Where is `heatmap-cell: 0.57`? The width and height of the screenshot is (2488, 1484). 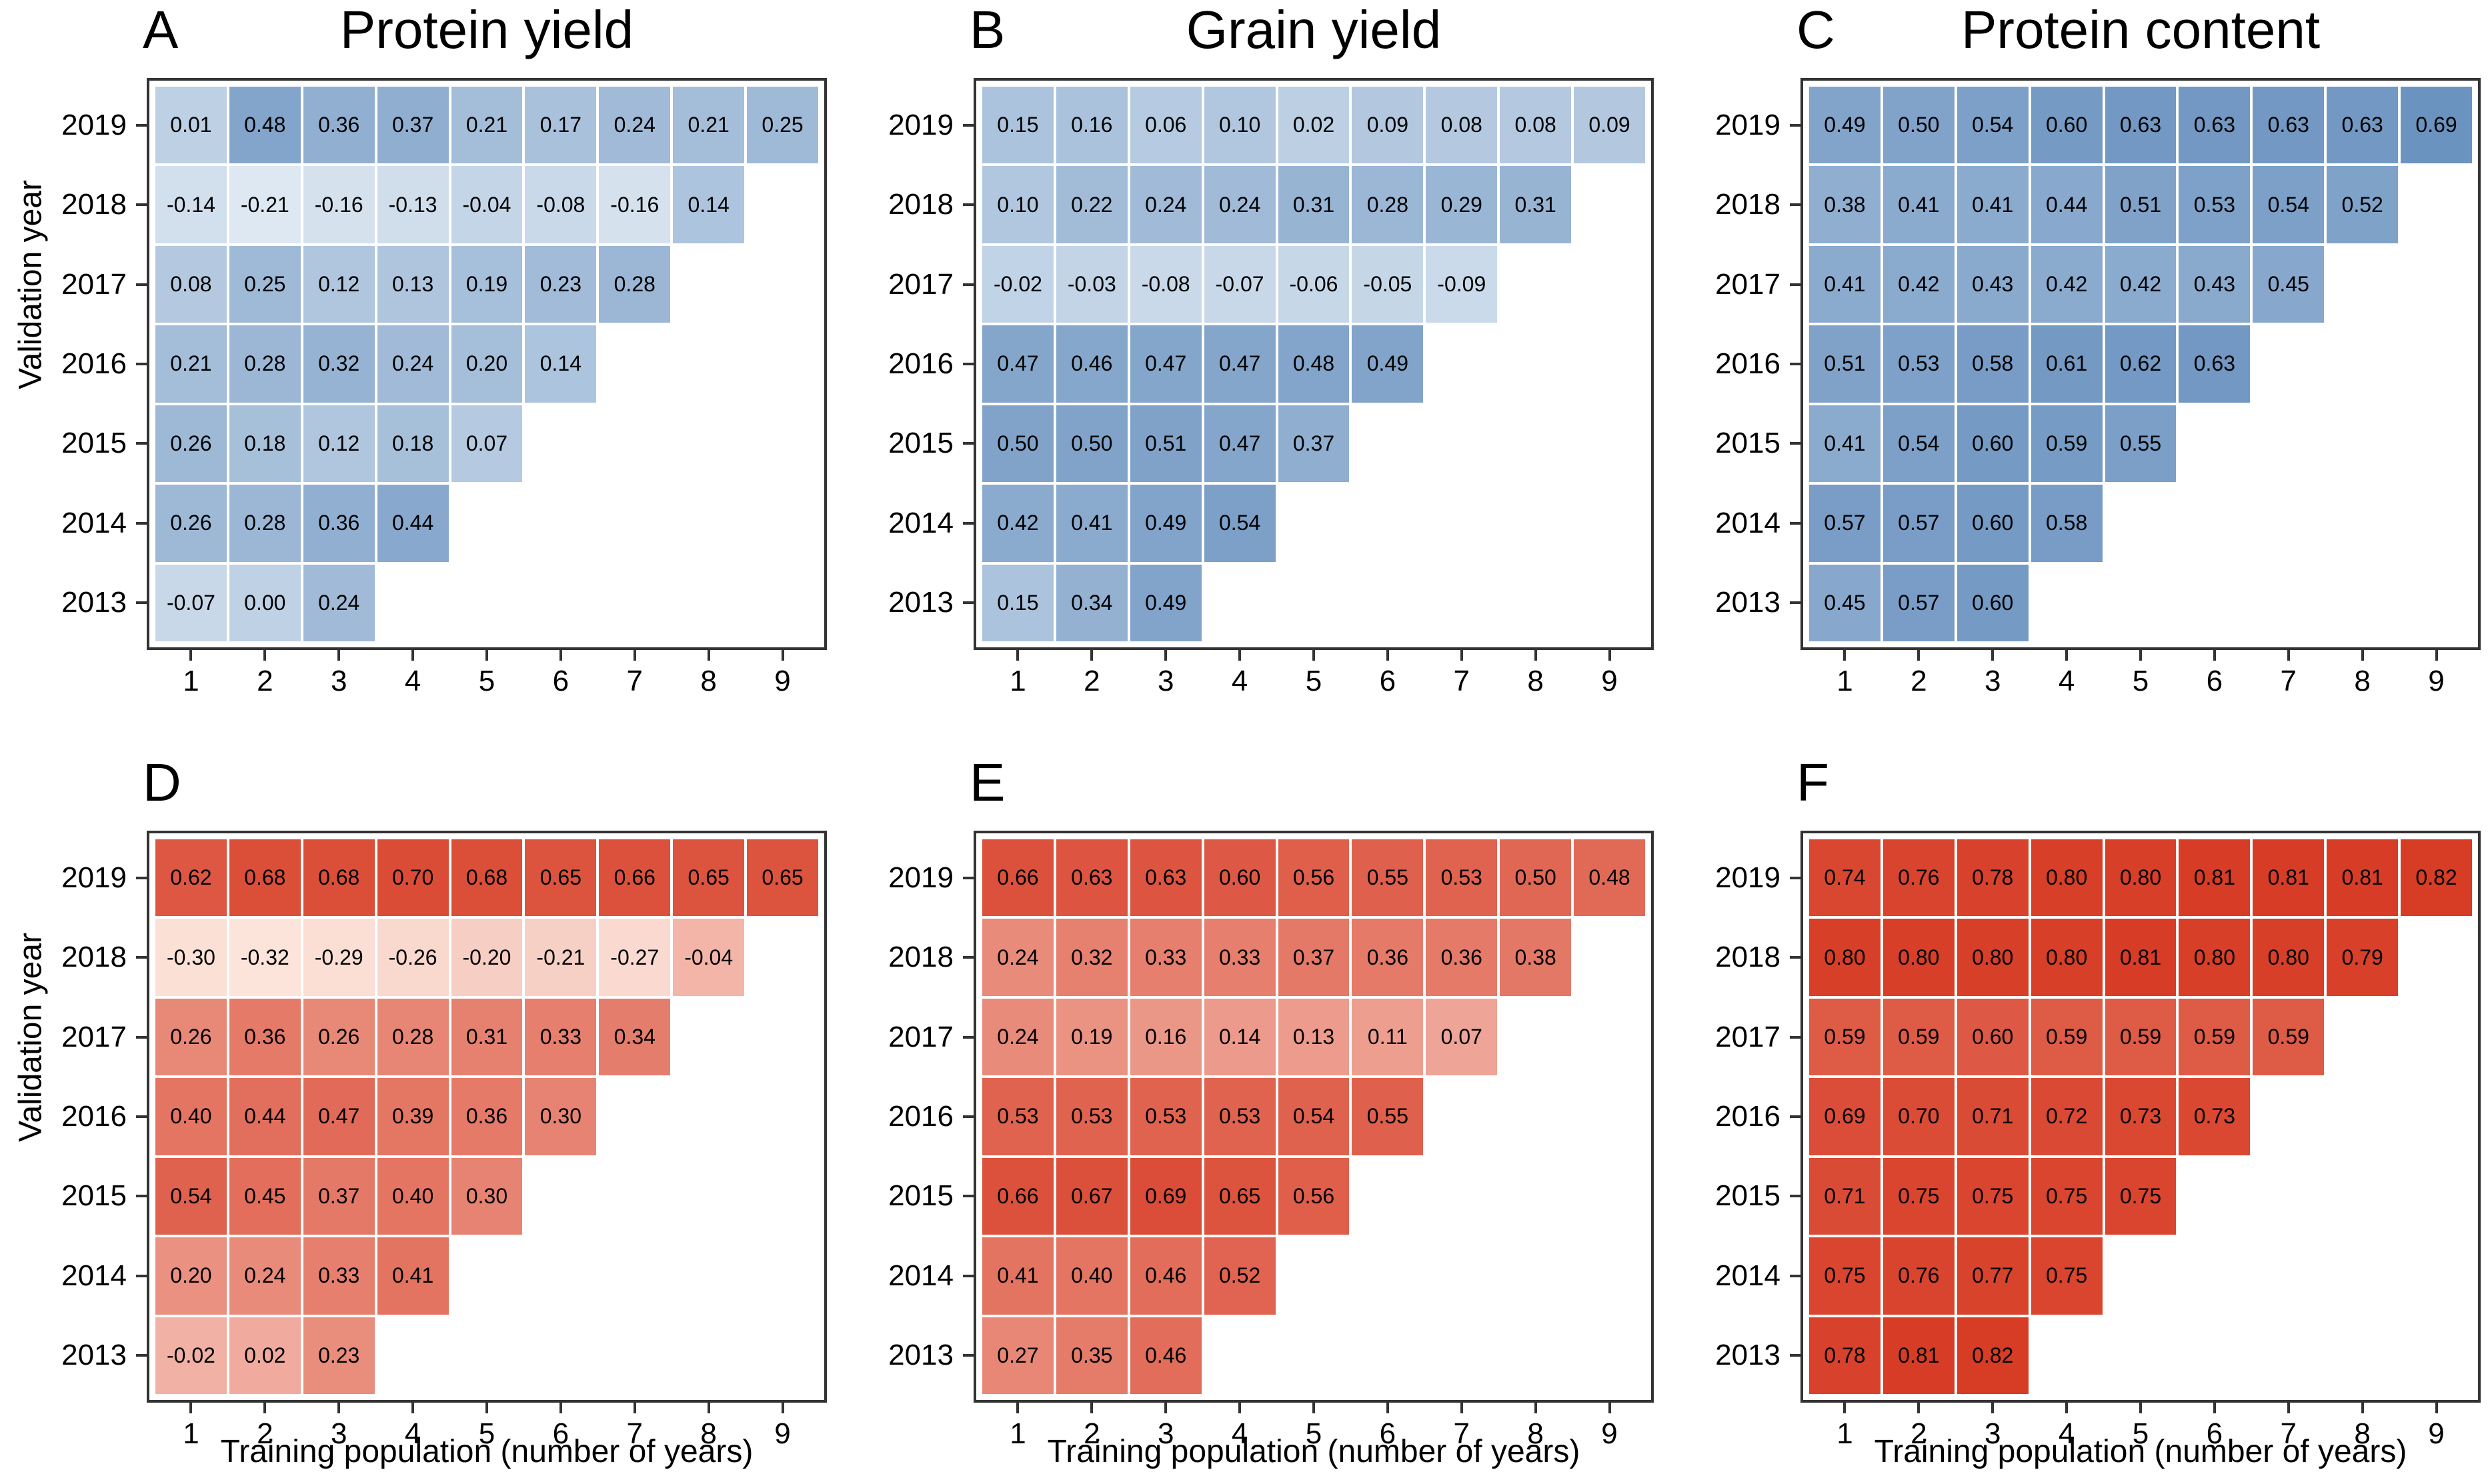
heatmap-cell: 0.57 is located at coordinates (1918, 603).